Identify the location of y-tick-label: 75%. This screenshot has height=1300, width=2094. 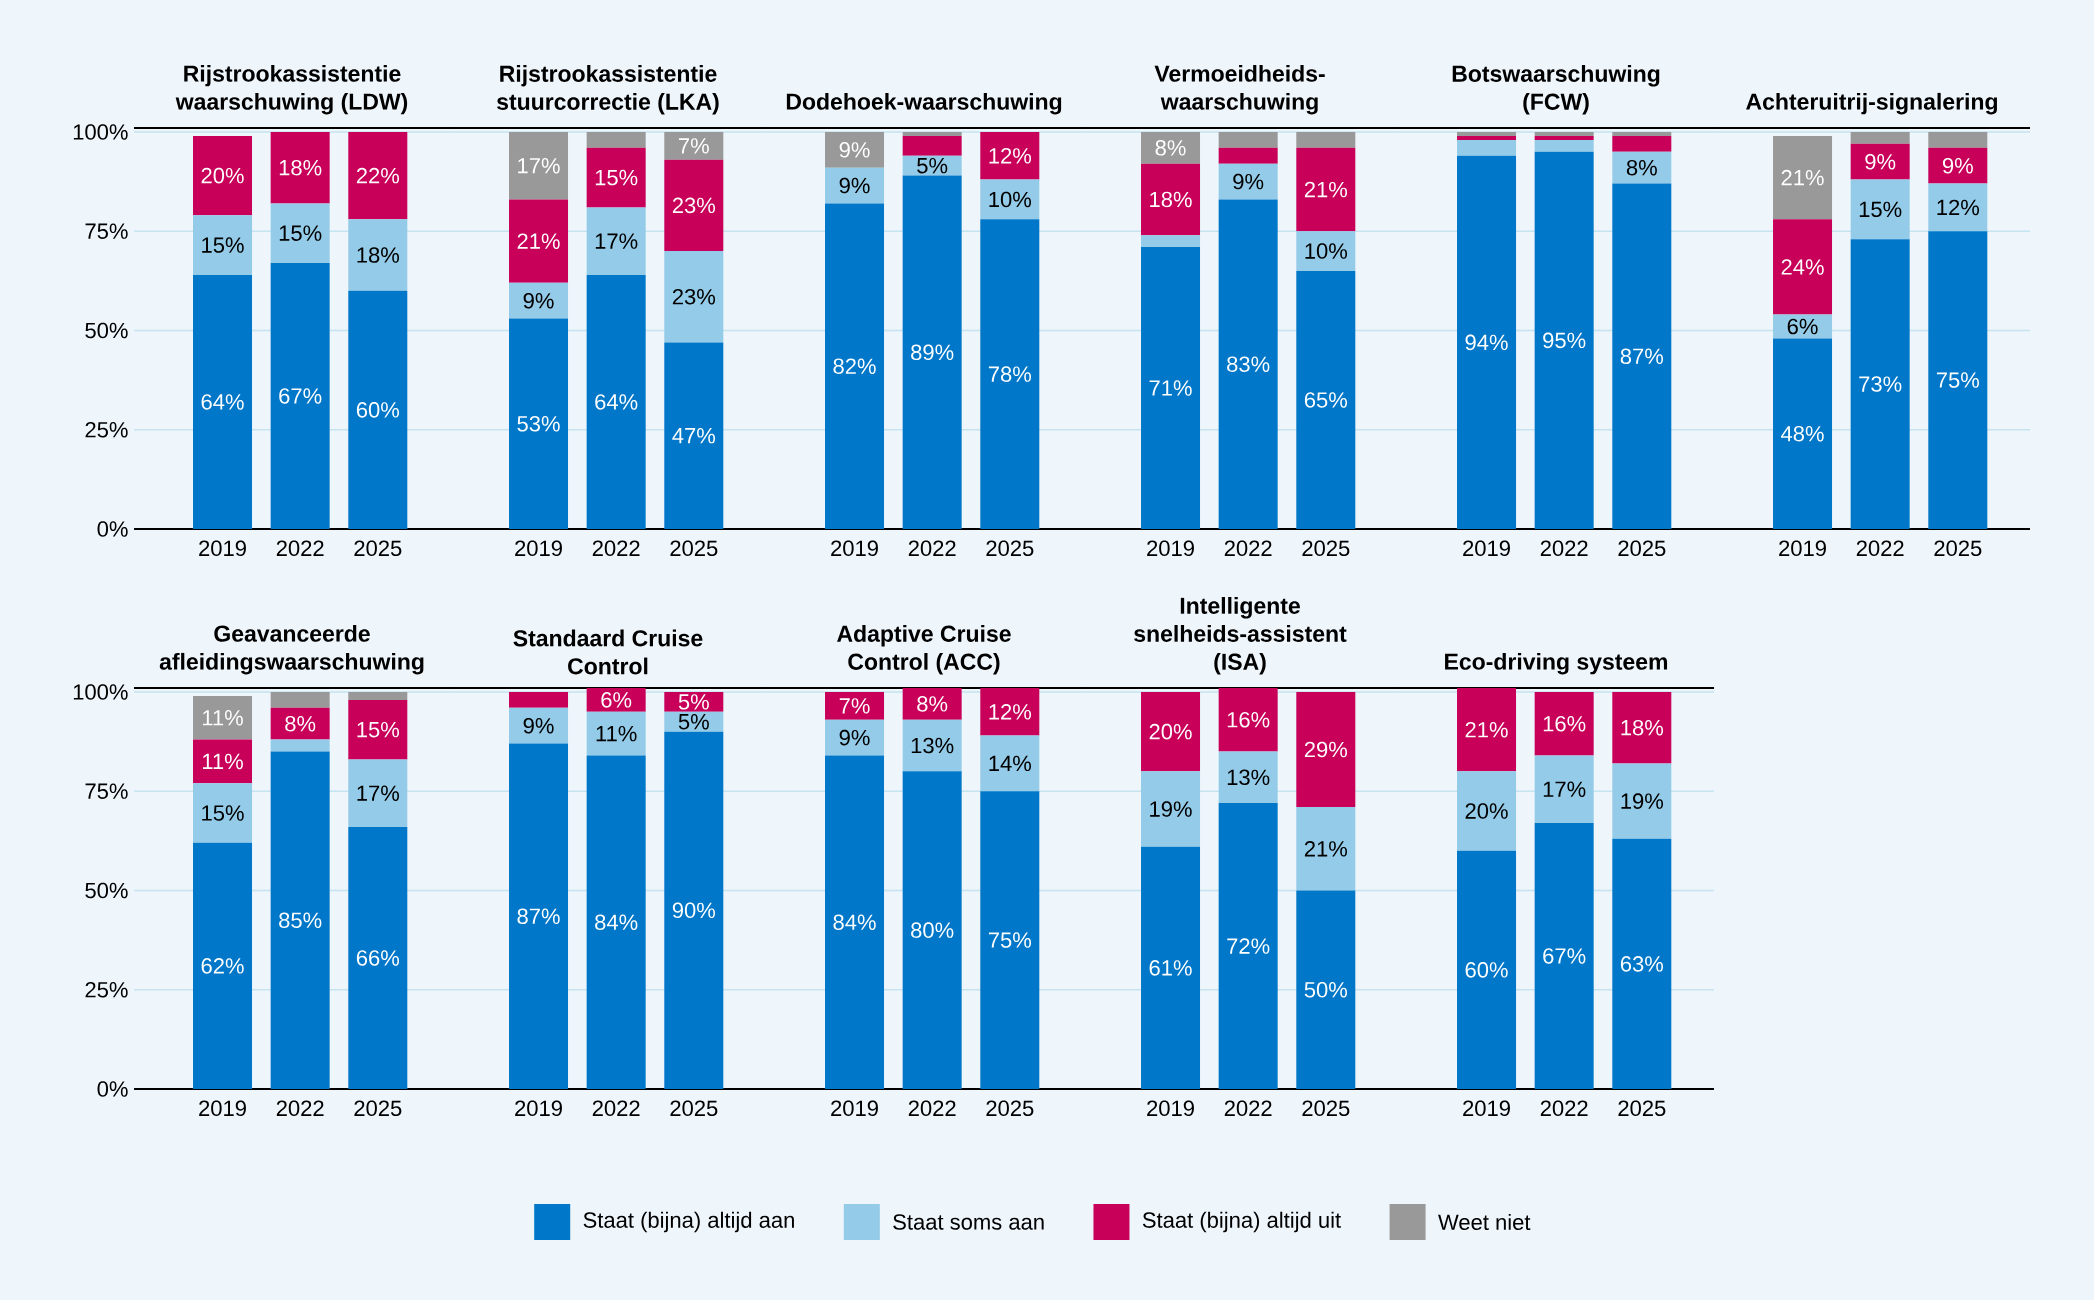
(106, 231).